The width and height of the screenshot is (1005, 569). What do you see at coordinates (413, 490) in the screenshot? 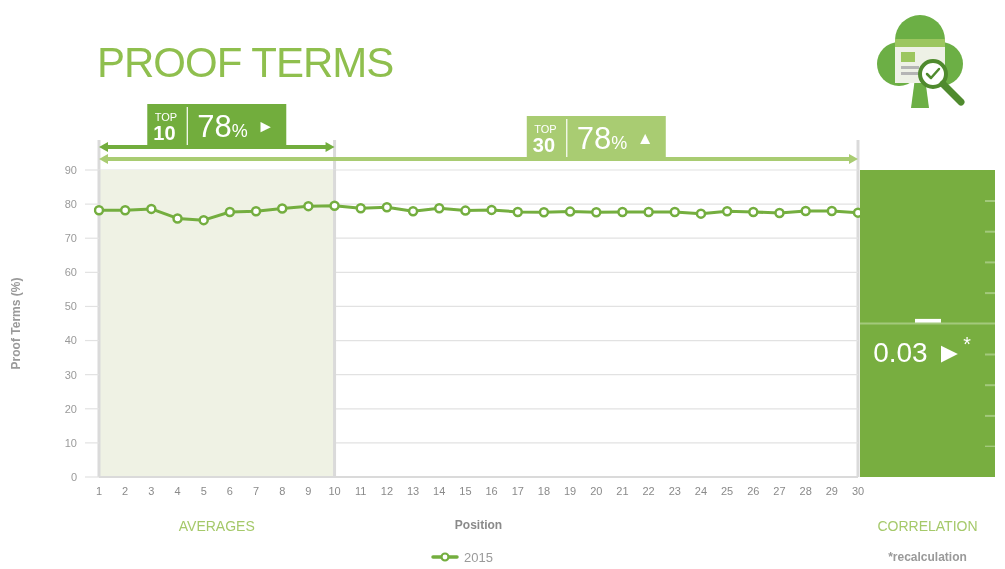
I see `x-tick-label: 13` at bounding box center [413, 490].